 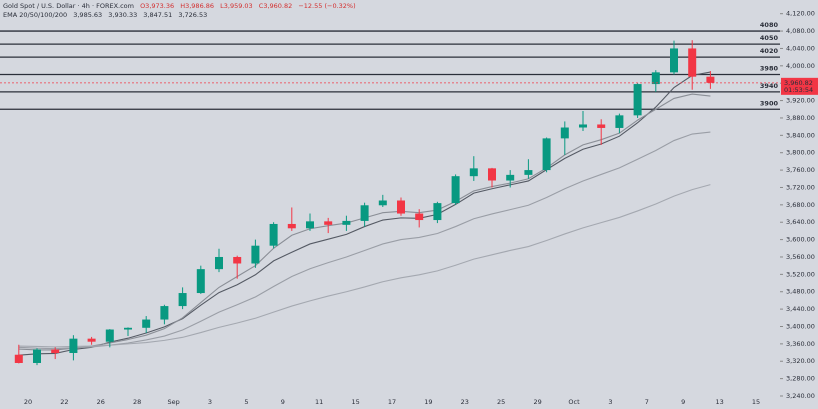 What do you see at coordinates (769, 69) in the screenshot?
I see `level-label: 3980` at bounding box center [769, 69].